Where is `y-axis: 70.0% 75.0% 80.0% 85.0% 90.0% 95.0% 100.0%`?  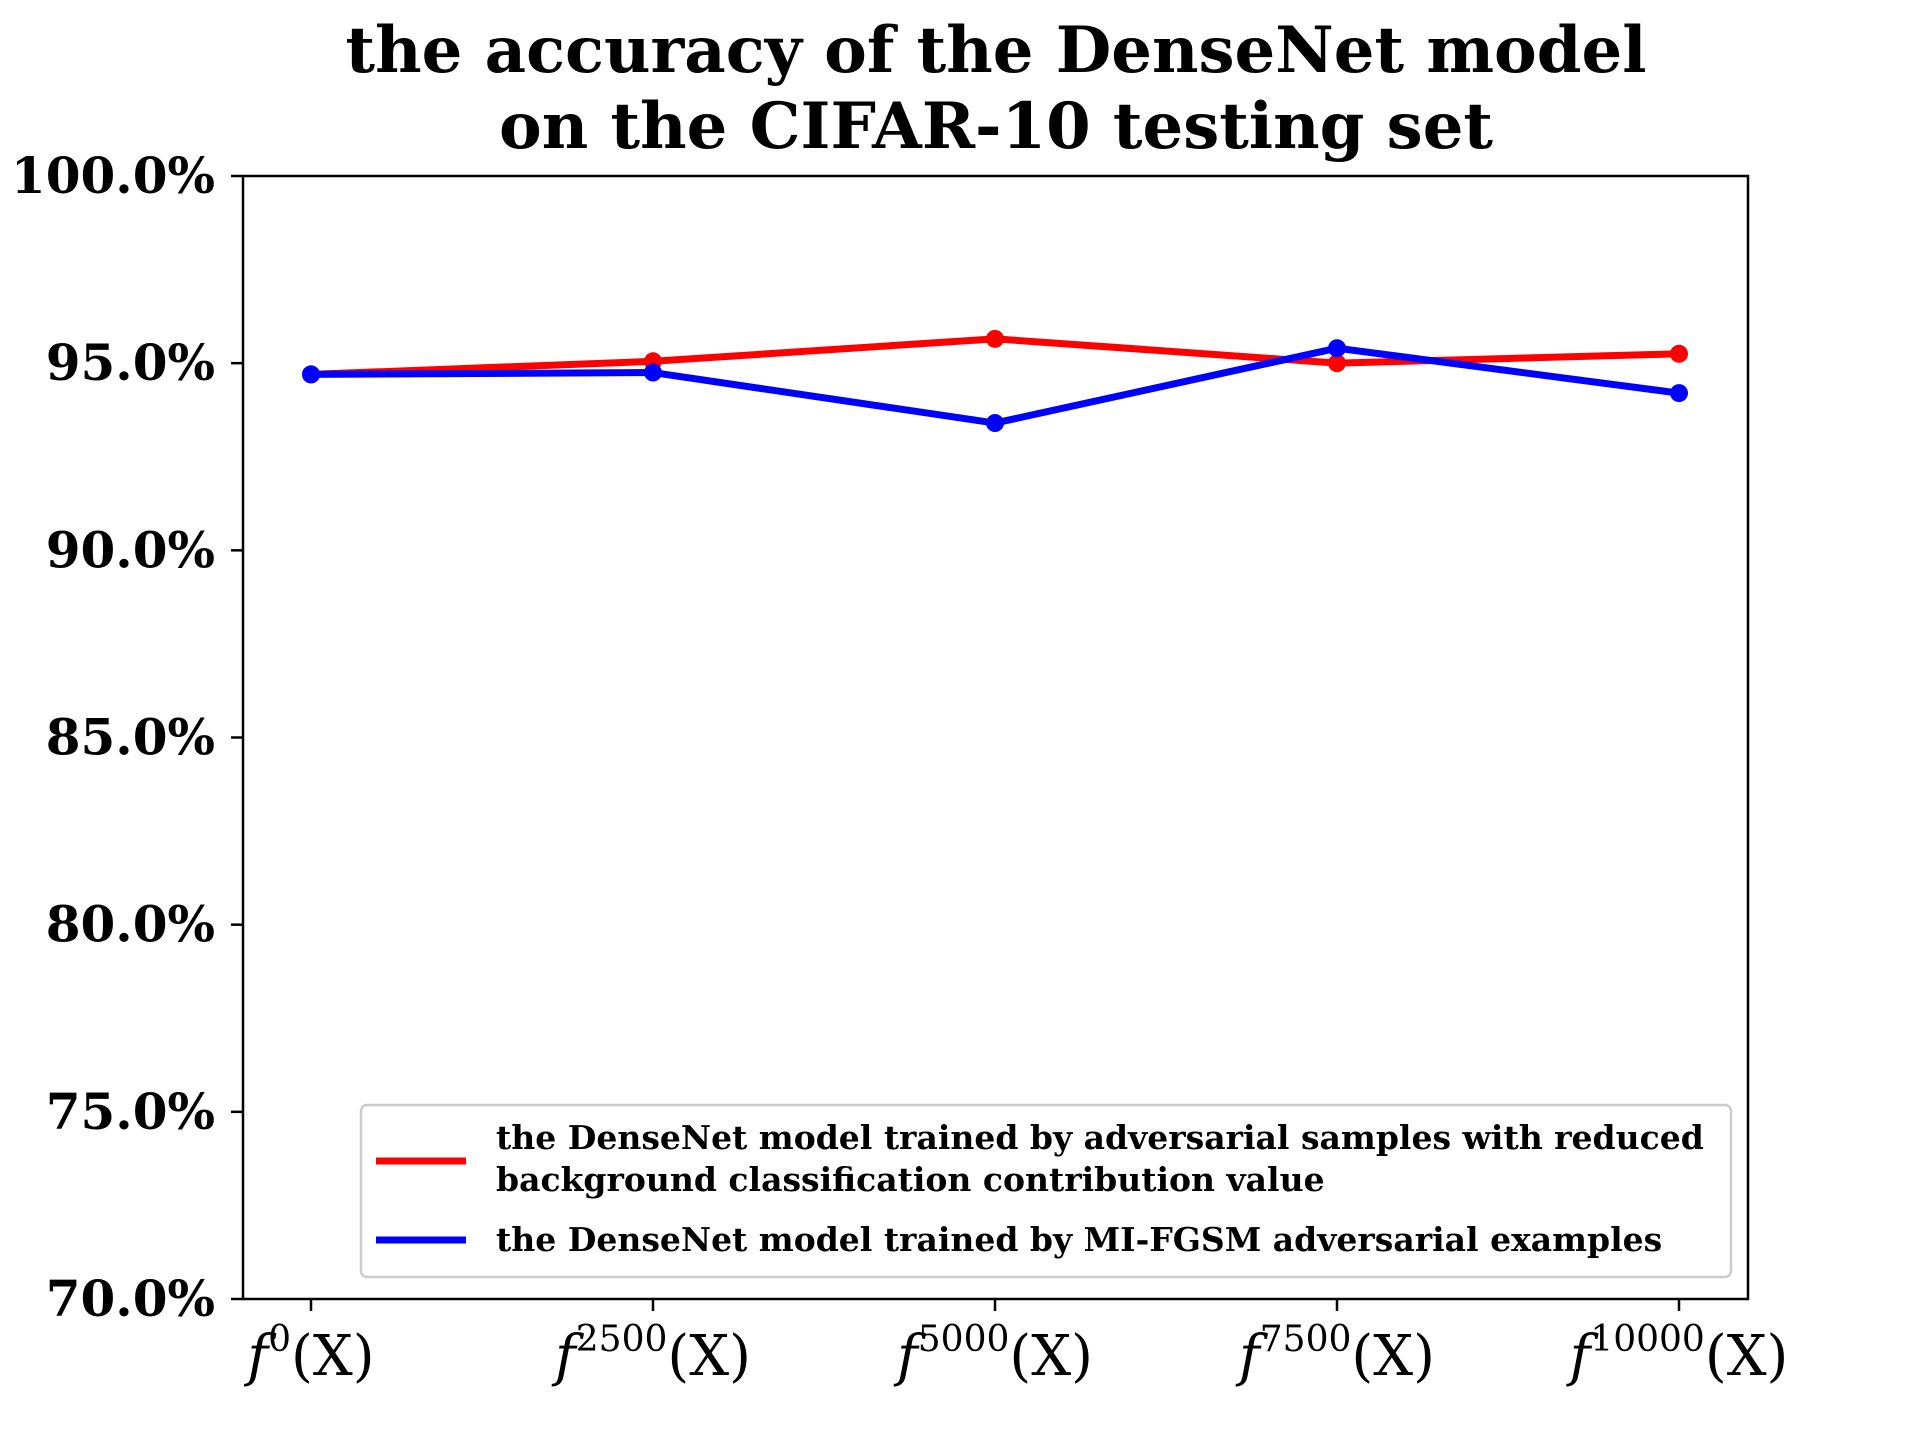 y-axis: 70.0% 75.0% 80.0% 85.0% 90.0% 95.0% 100.0% is located at coordinates (127, 737).